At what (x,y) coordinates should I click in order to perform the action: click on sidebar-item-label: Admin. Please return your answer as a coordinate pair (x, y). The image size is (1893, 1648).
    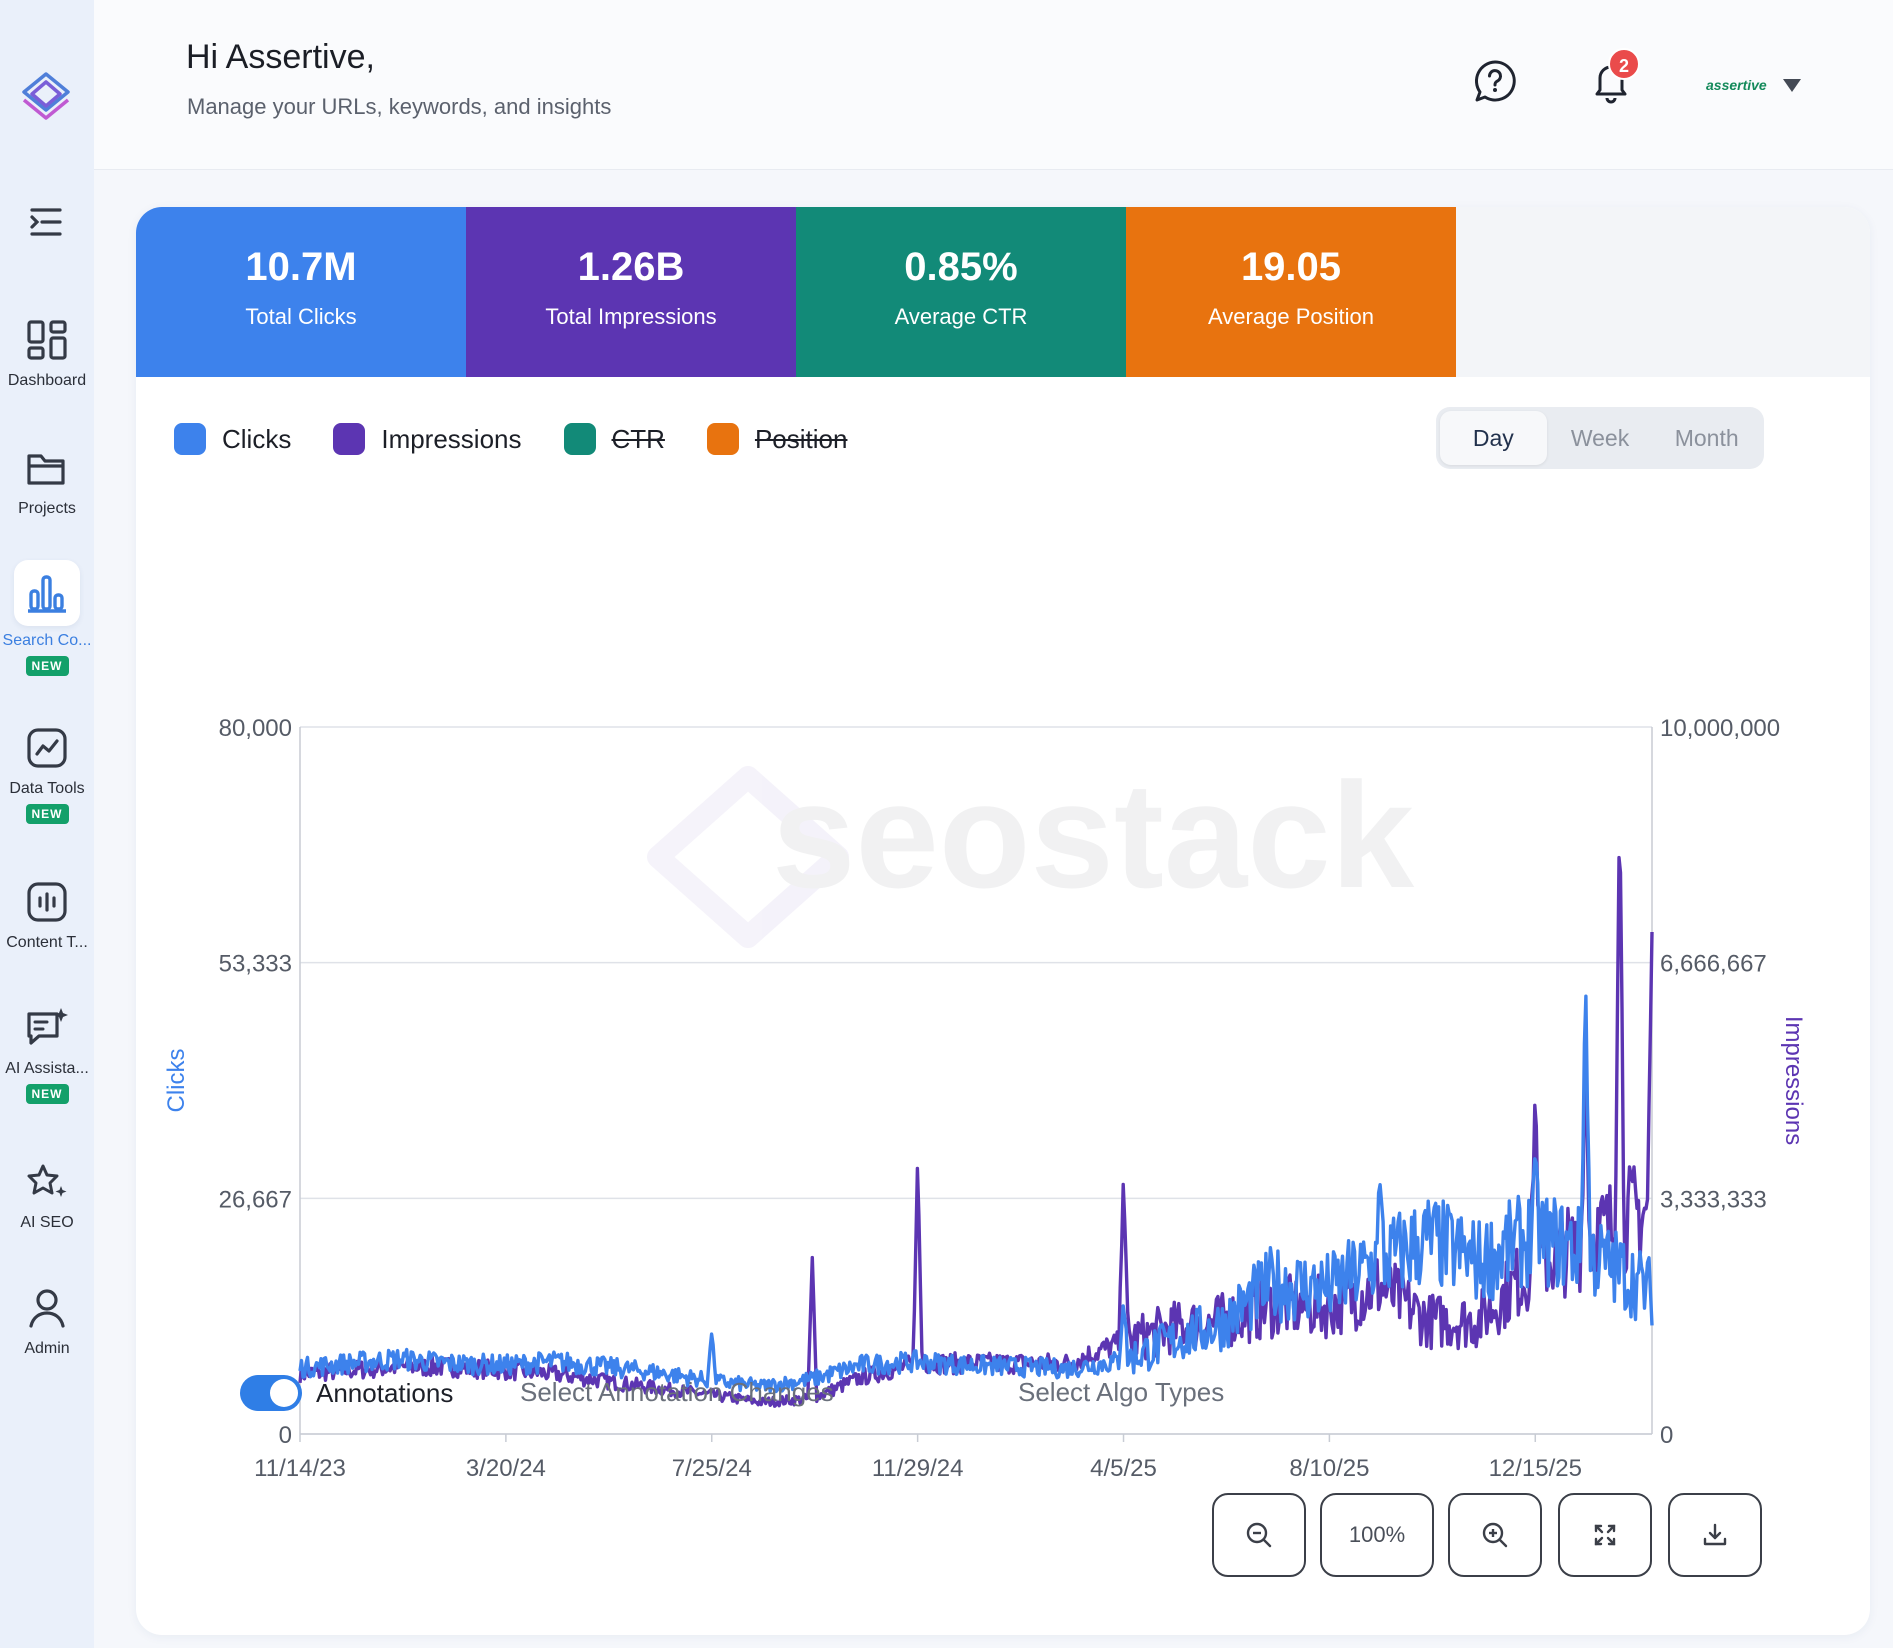
    Looking at the image, I should click on (47, 1348).